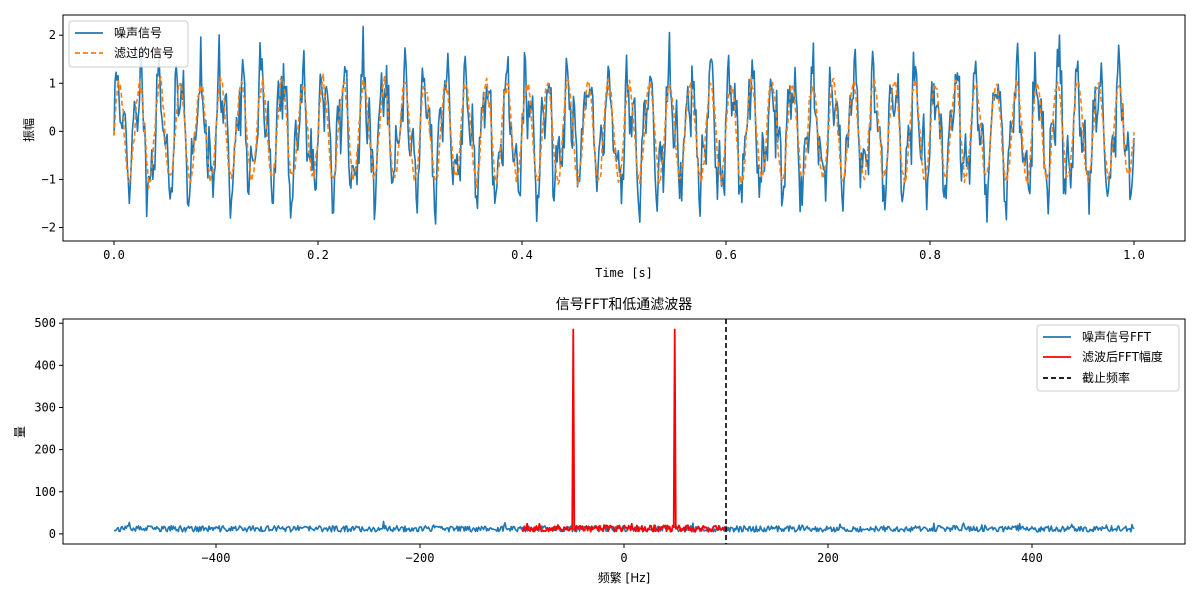 The height and width of the screenshot is (600, 1200). I want to click on fft-x-tick-label: −200, so click(420, 558).